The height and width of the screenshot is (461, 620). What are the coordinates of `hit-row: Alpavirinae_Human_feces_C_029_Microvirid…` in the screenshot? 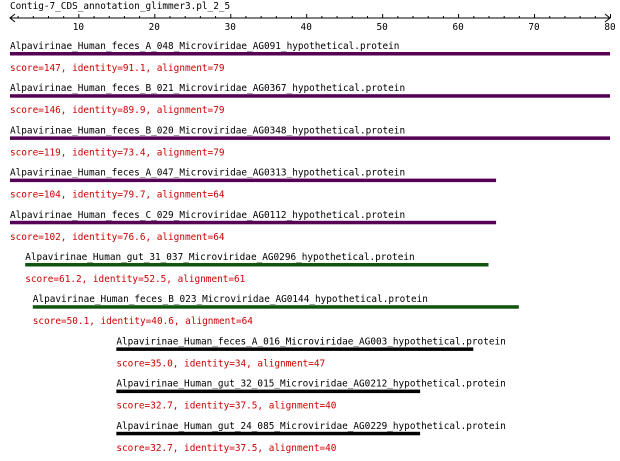 It's located at (253, 226).